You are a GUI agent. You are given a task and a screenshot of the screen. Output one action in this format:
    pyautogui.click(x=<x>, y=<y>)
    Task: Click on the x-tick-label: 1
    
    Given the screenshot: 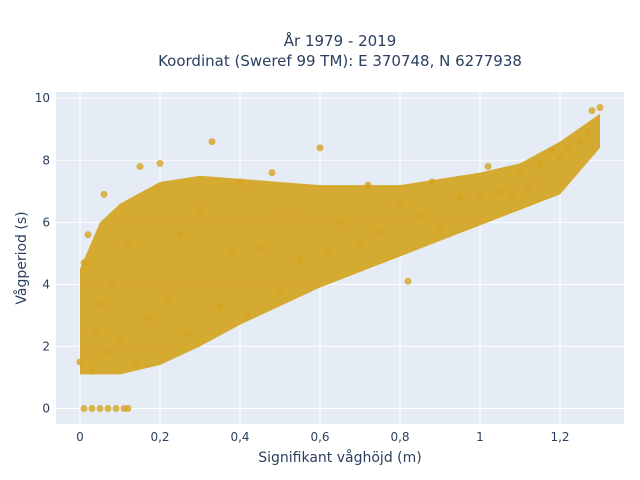 What is the action you would take?
    pyautogui.click(x=480, y=437)
    